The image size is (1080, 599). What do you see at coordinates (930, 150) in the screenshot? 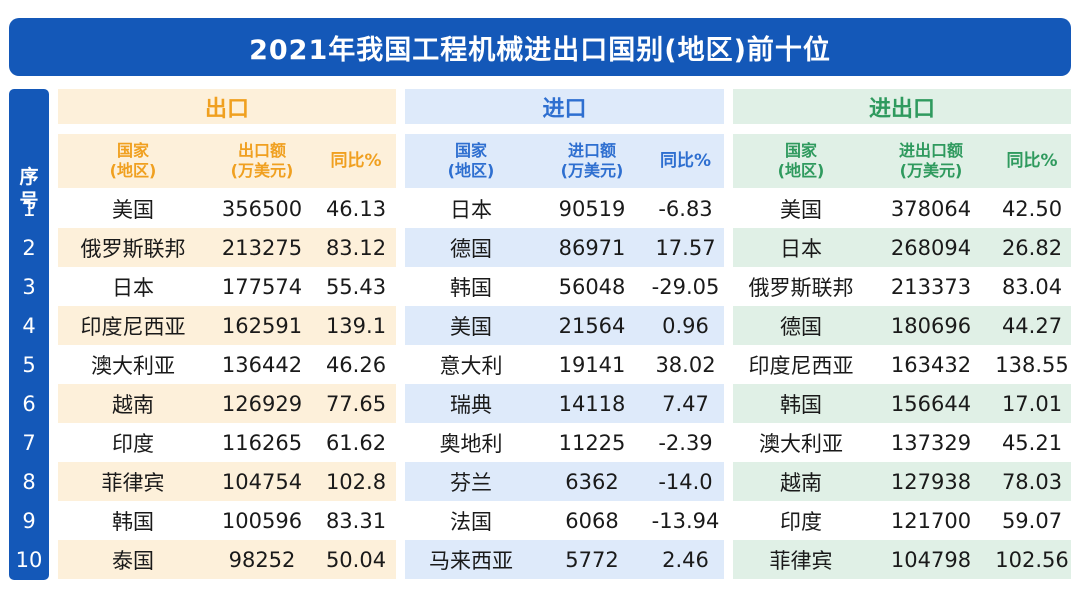
I see `total-header-amount-line: 进出口额` at bounding box center [930, 150].